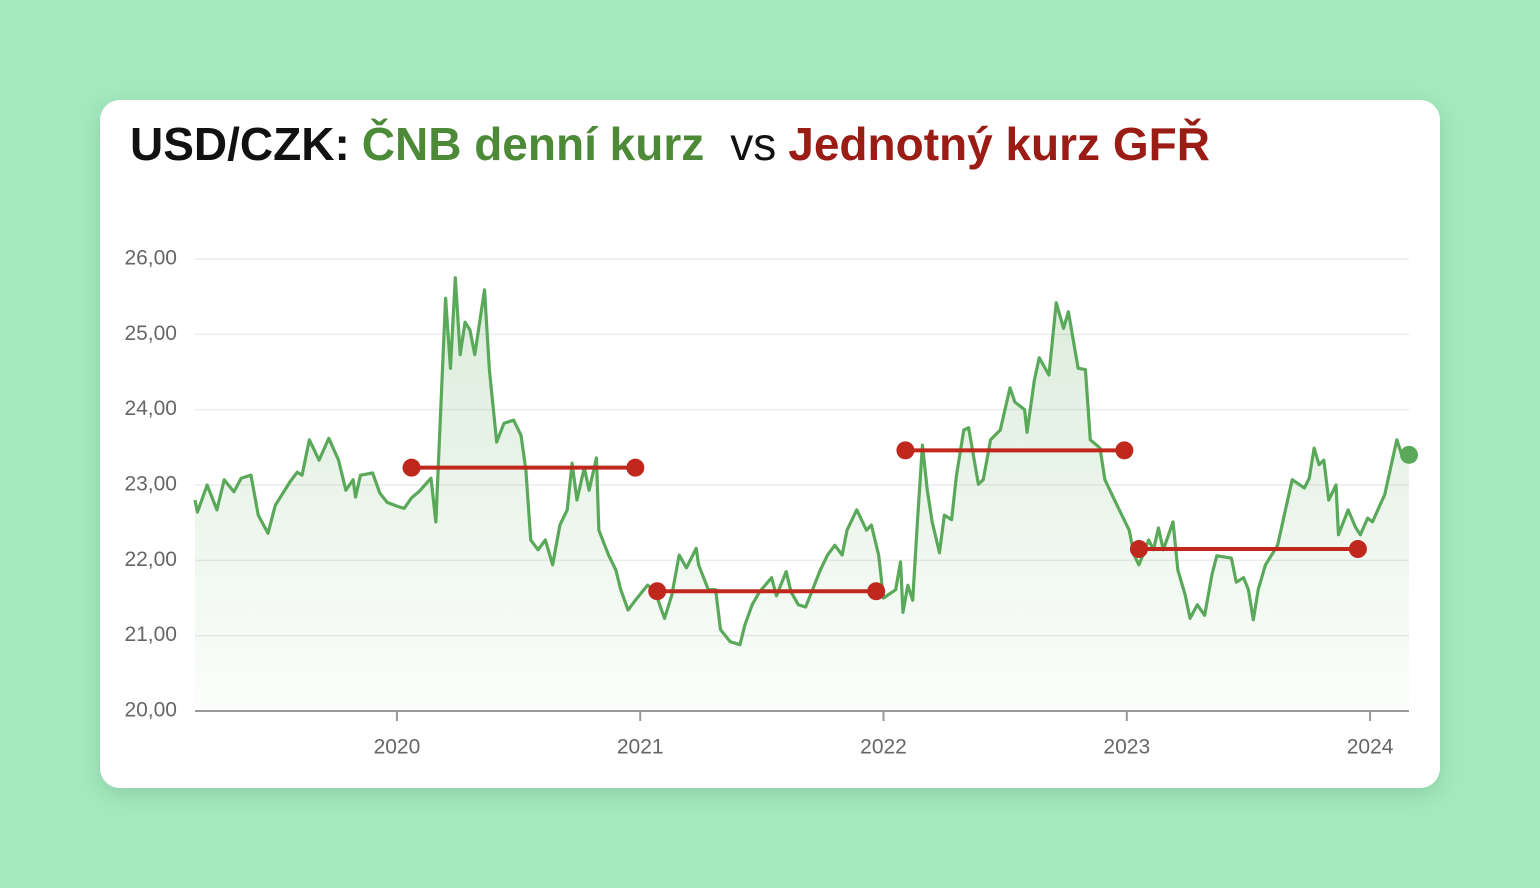 The width and height of the screenshot is (1540, 888). What do you see at coordinates (397, 747) in the screenshot?
I see `x-tick-label: 2020` at bounding box center [397, 747].